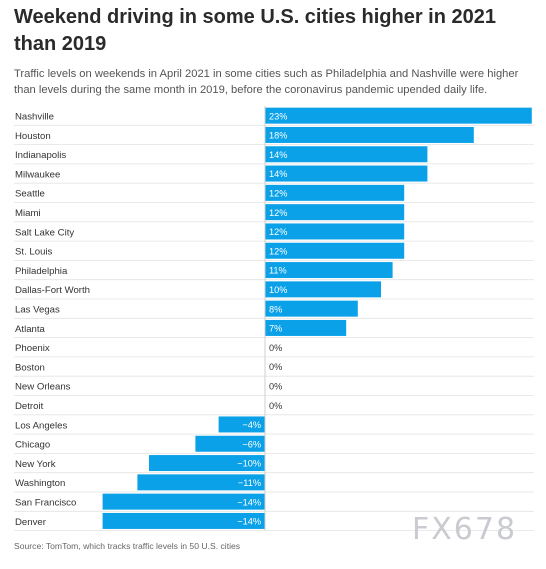  Describe the element at coordinates (31, 522) in the screenshot. I see `category-label: Denver` at that location.